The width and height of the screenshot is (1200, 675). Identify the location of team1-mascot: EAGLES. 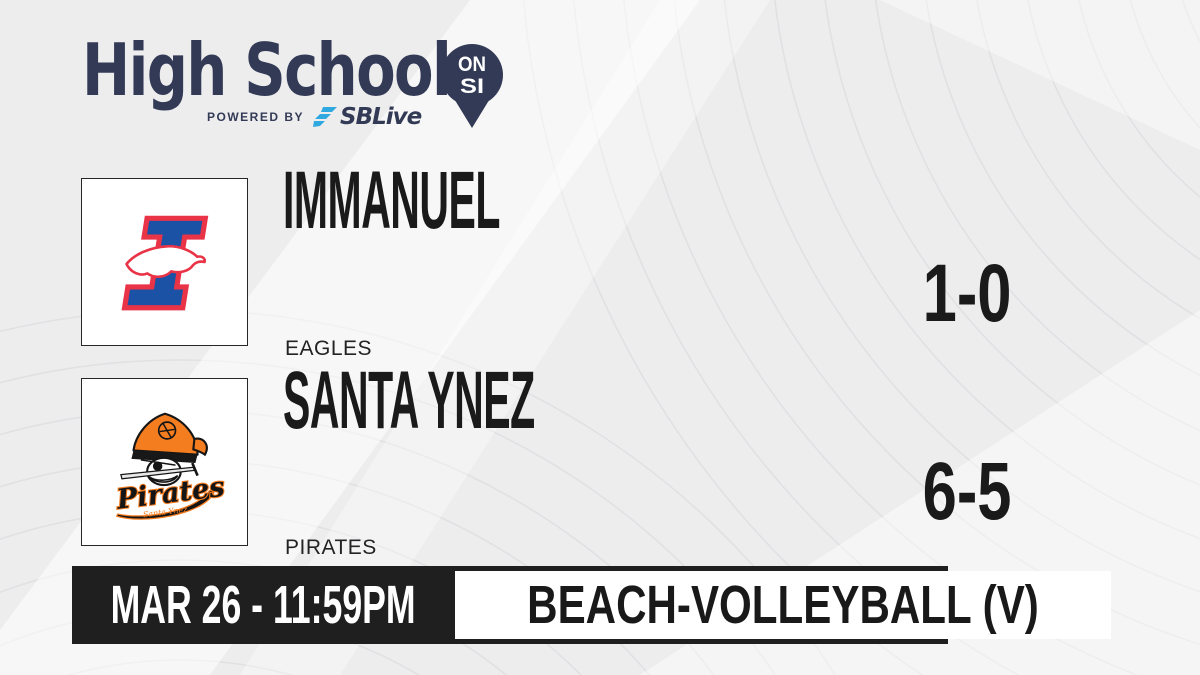
(329, 348).